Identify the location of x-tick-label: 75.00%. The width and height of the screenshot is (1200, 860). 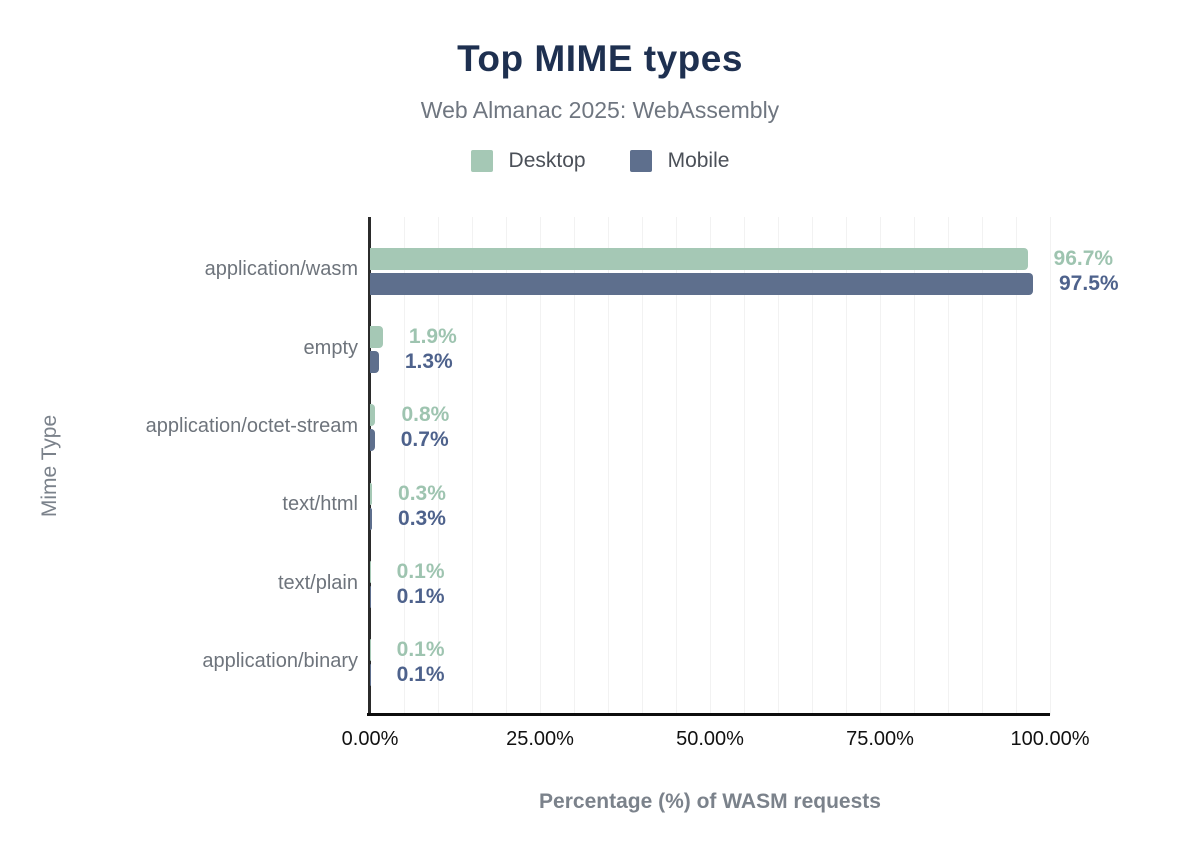
(880, 739).